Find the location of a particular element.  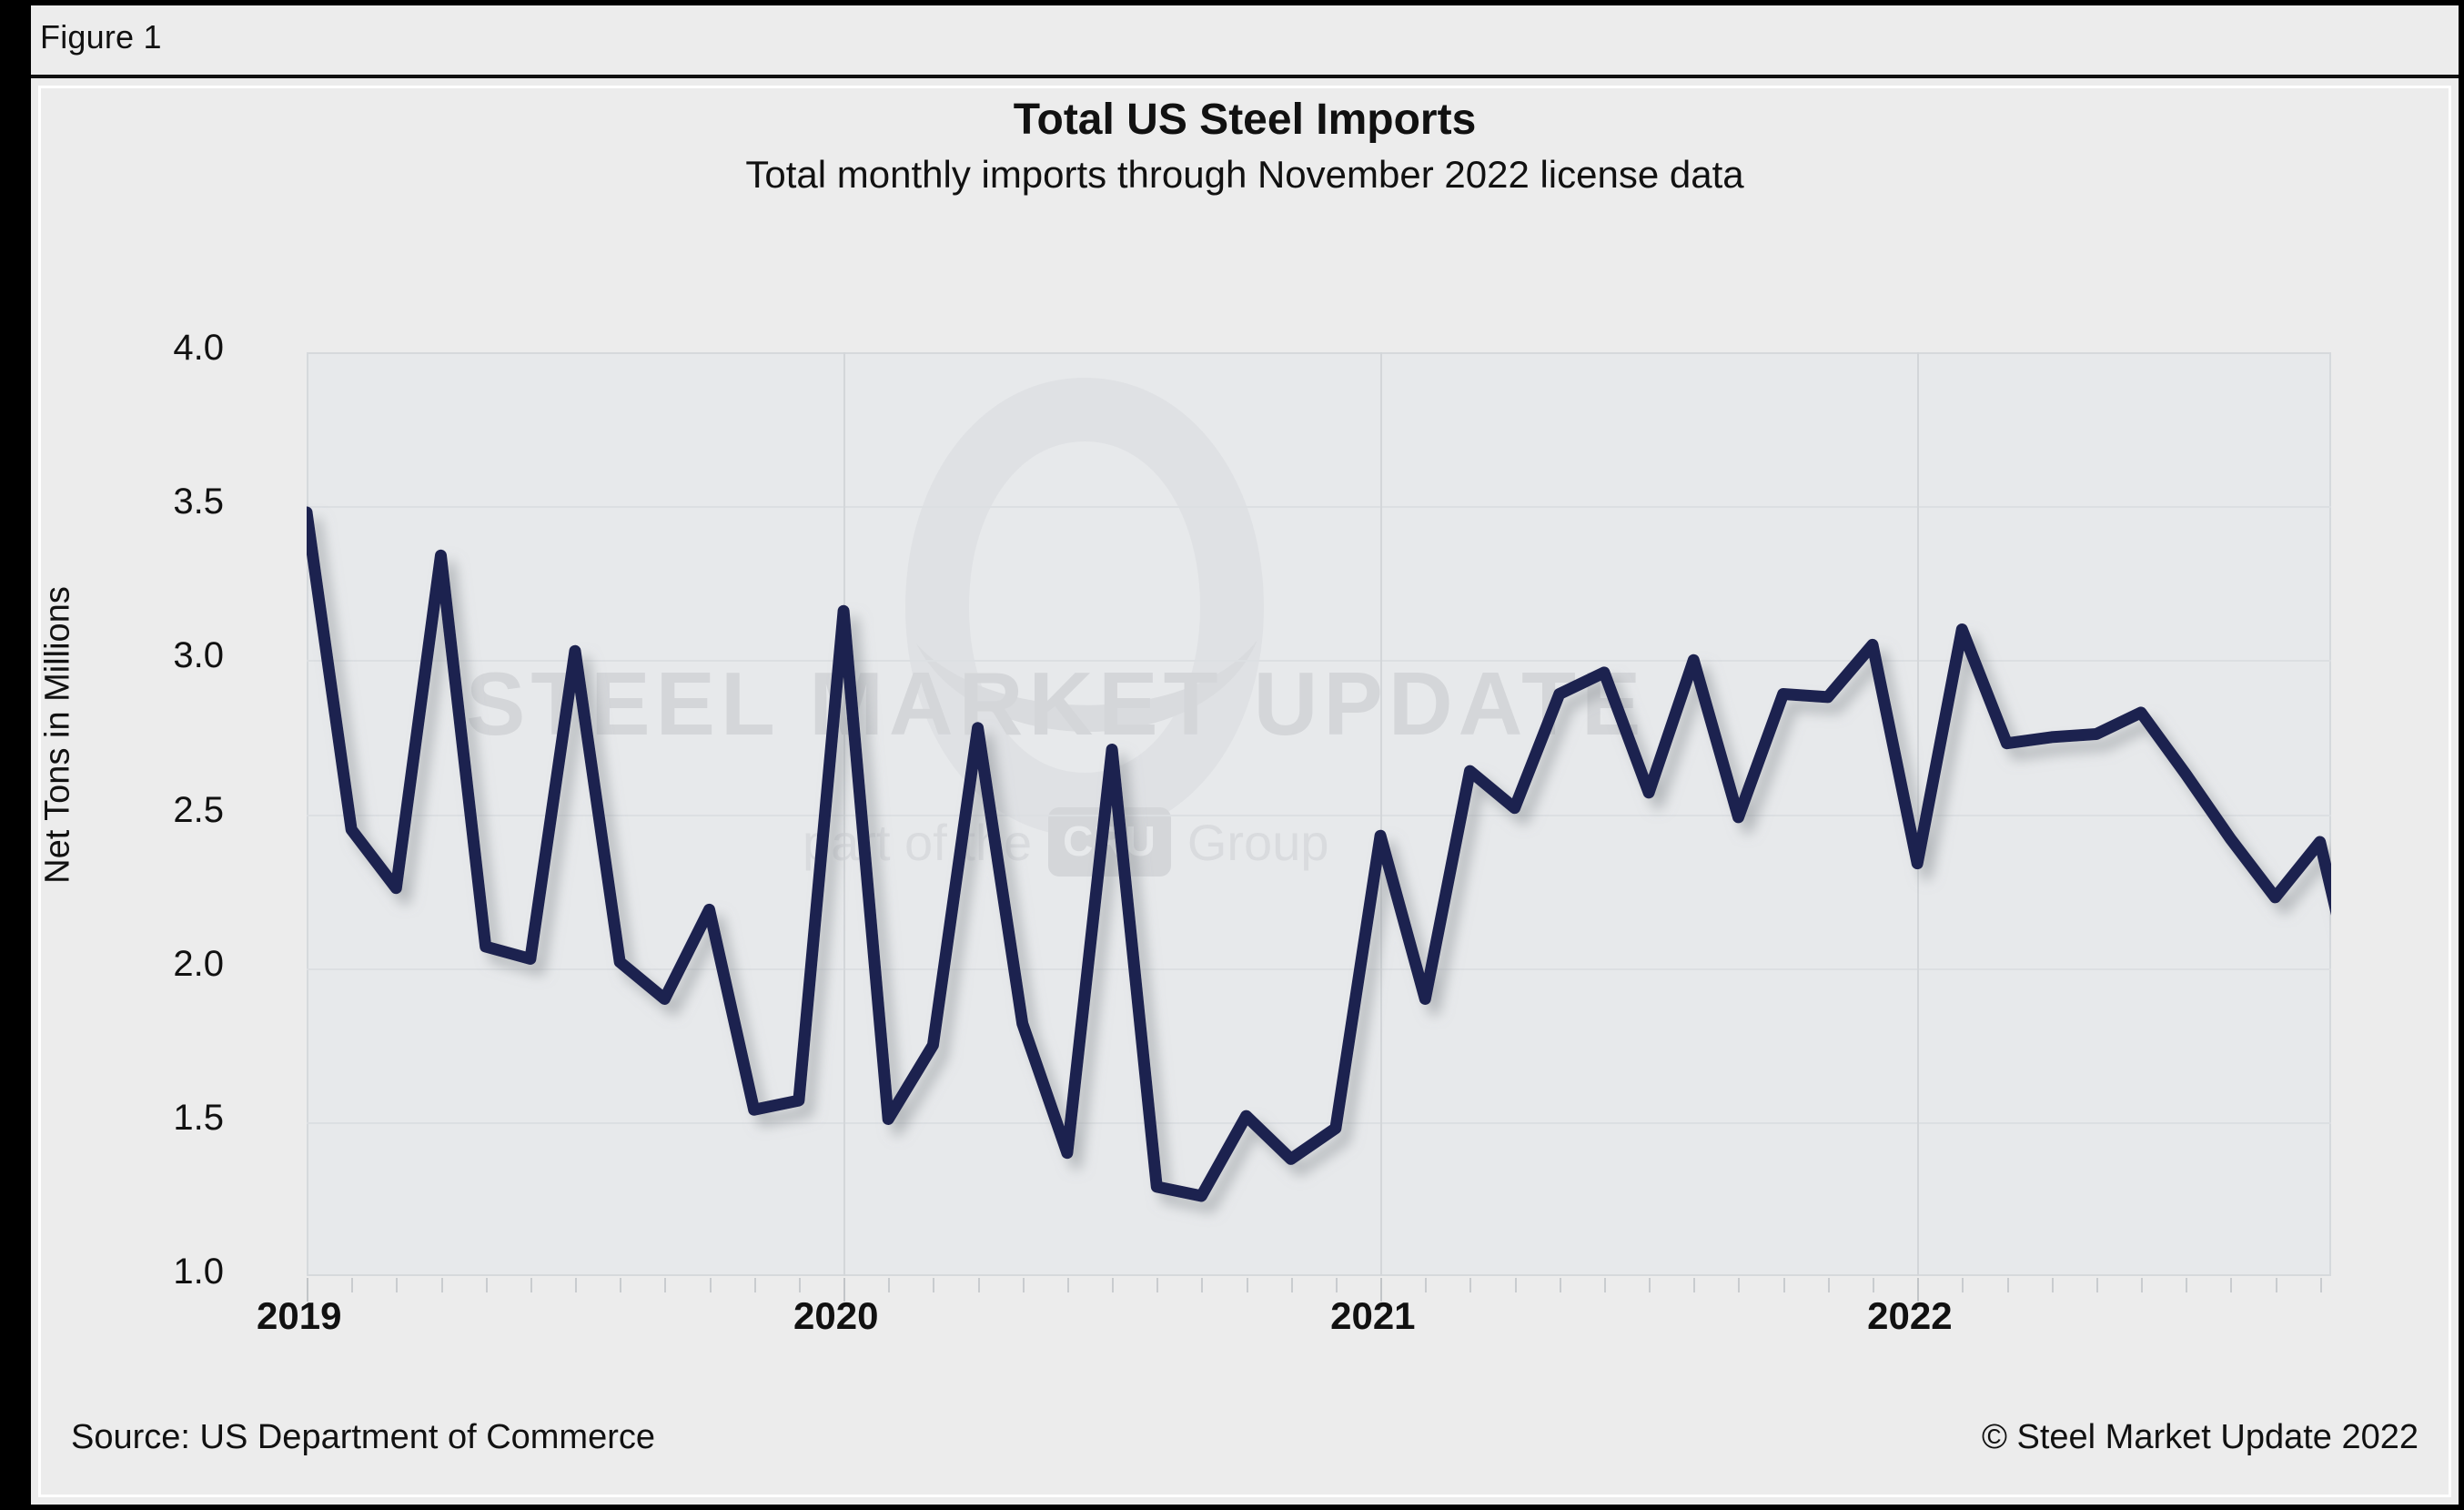

copyright-note: © Steel Market Update 2022 is located at coordinates (2200, 1437).